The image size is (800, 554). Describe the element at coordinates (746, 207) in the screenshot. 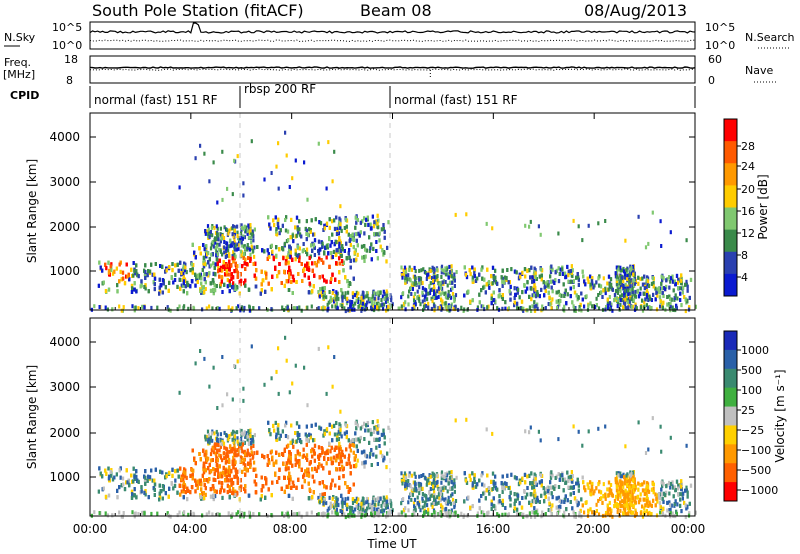

I see `power-colorbar: 28 24 20 16 12 8 4 Power [dB]` at that location.